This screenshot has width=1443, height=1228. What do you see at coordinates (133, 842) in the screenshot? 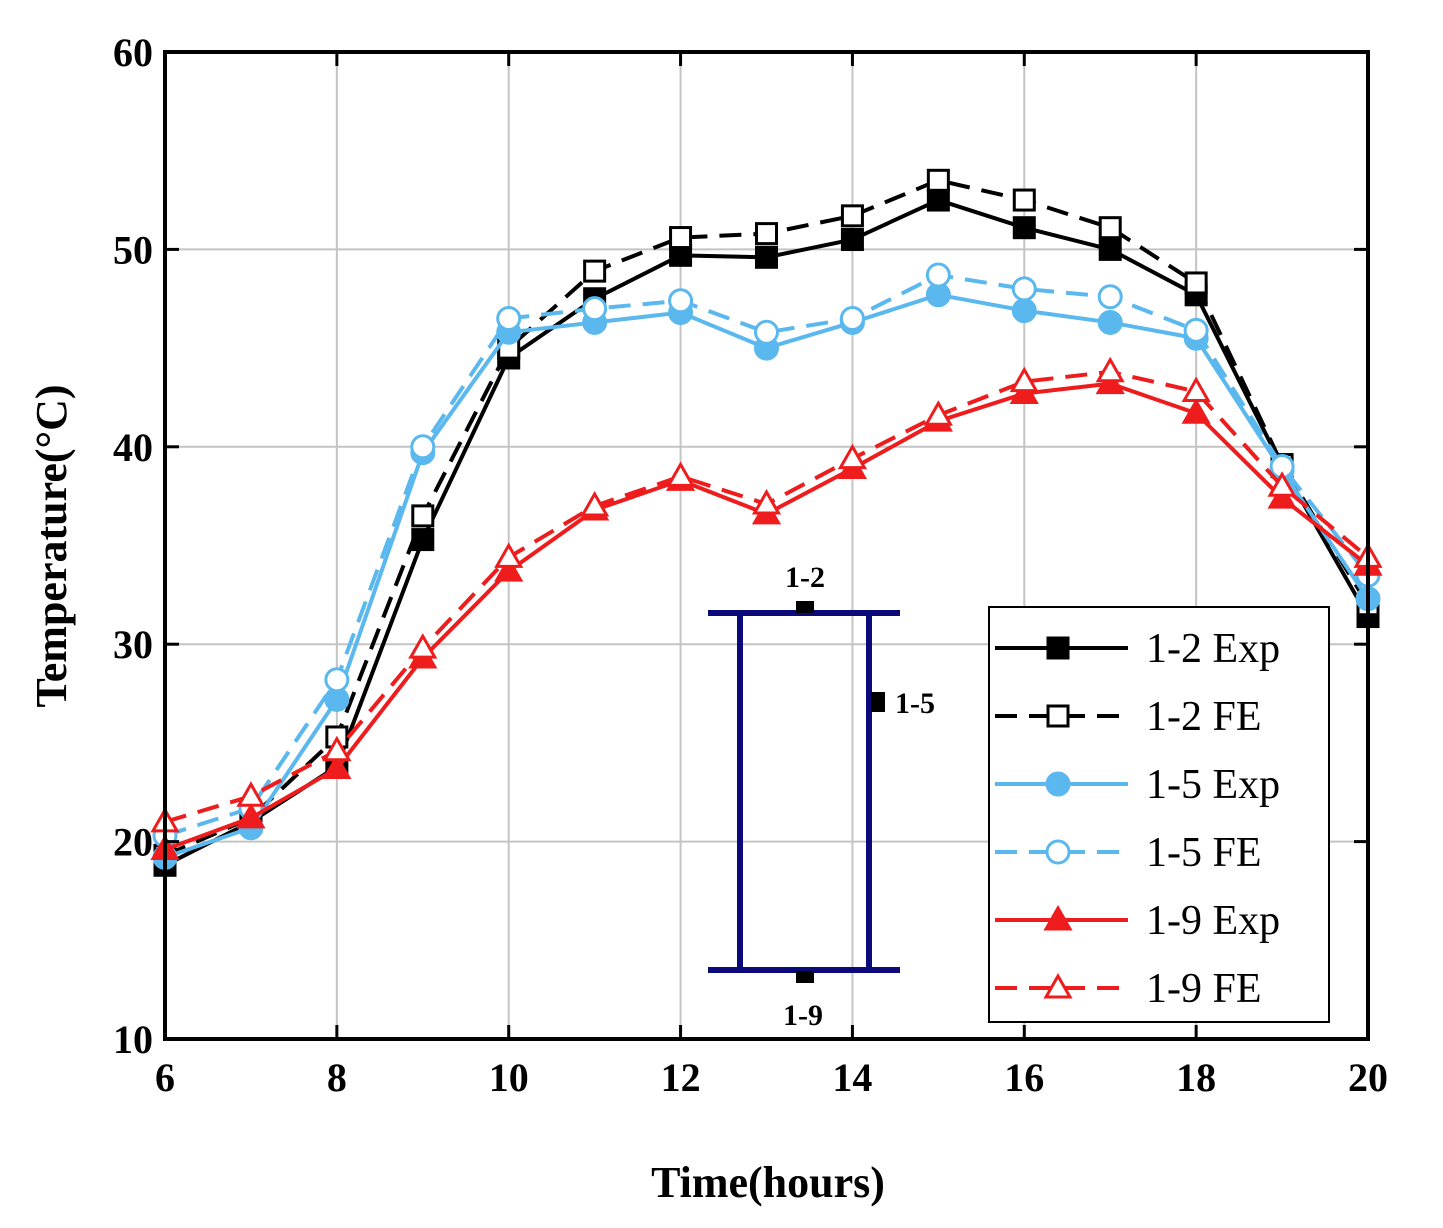
I see `y-tick-label: 20` at bounding box center [133, 842].